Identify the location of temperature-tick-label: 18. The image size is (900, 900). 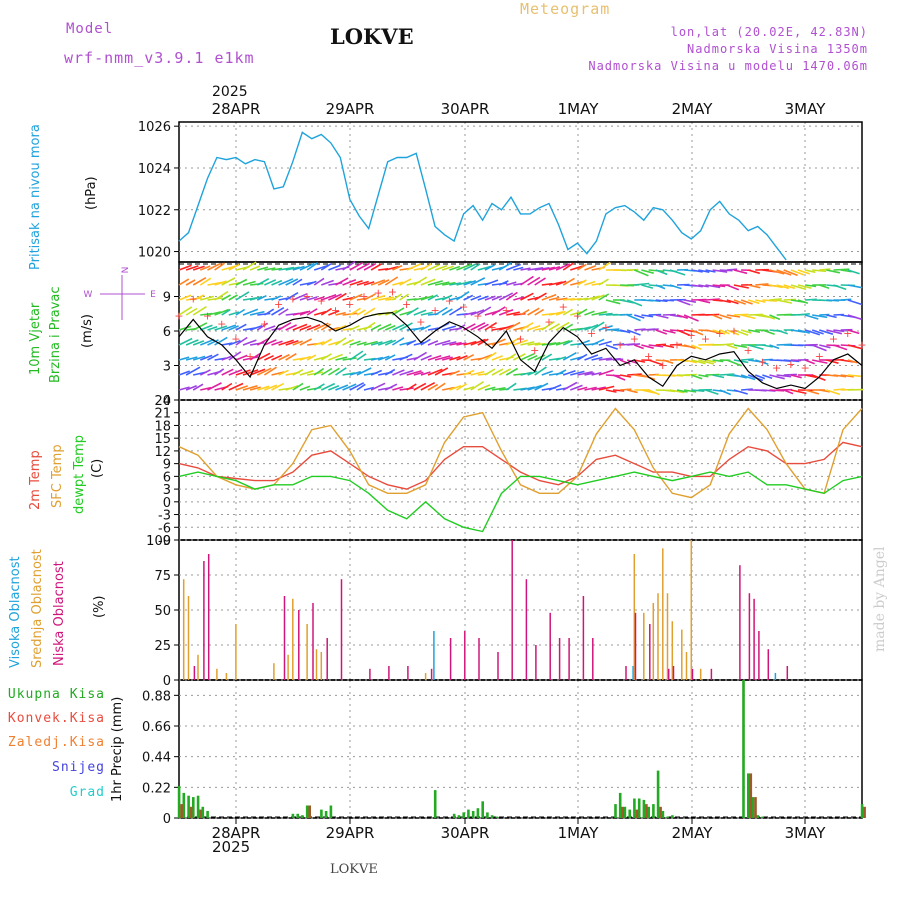
(162, 426).